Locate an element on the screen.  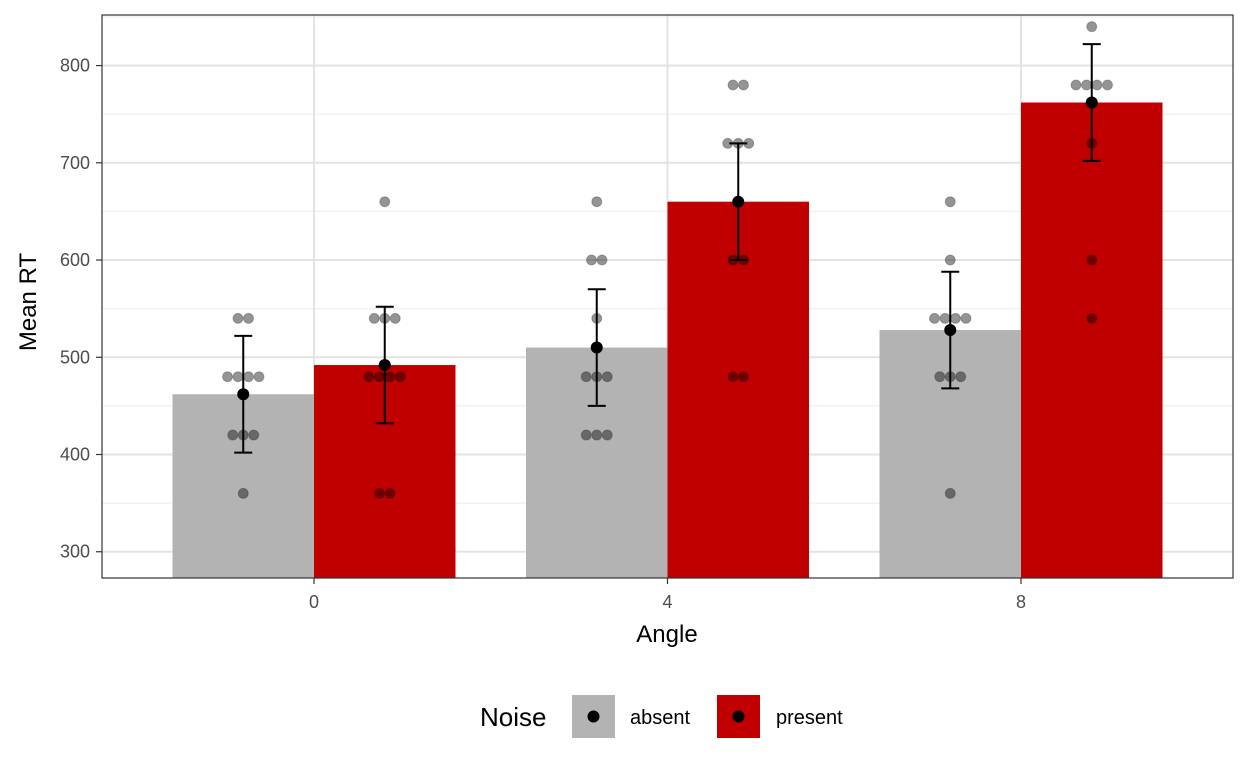
x-tick-label: 8 is located at coordinates (1021, 602).